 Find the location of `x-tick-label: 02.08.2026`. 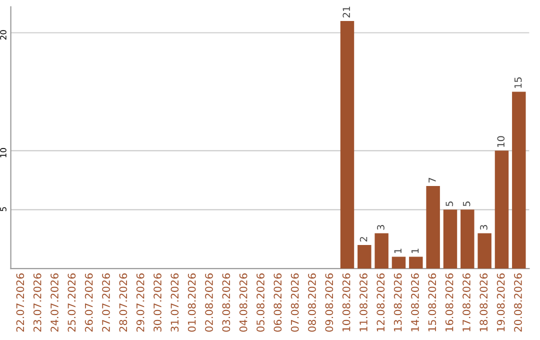

x-tick-label: 02.08.2026 is located at coordinates (209, 302).